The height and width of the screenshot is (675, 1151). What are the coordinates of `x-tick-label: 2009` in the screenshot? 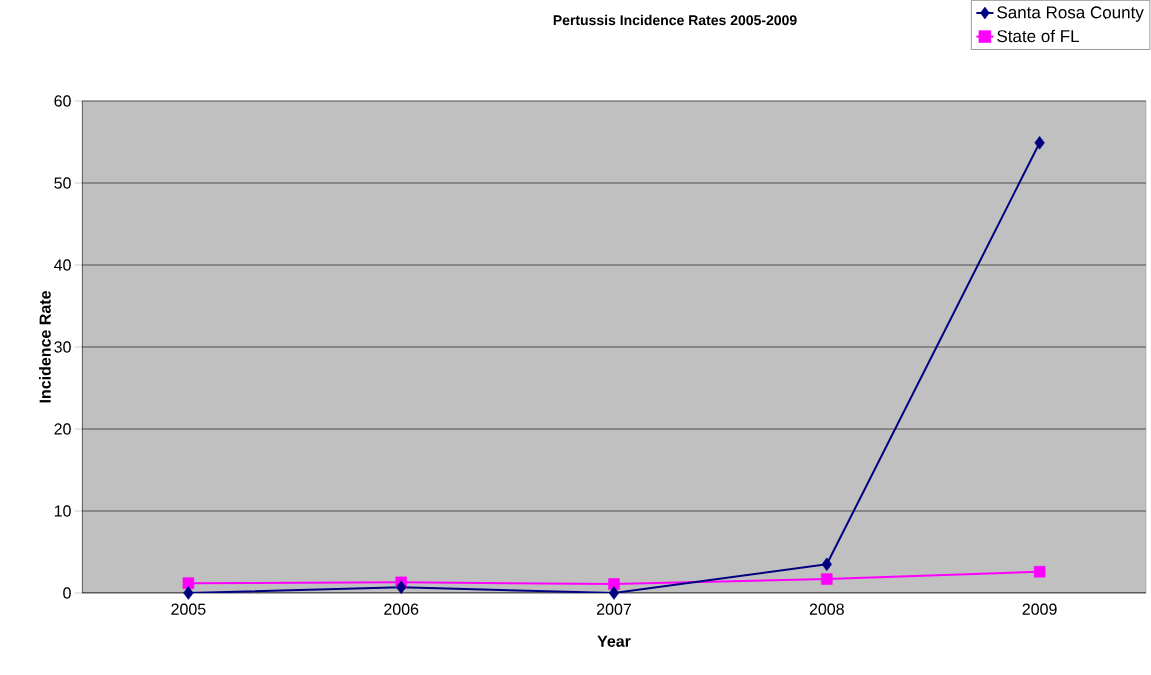 It's located at (1039, 609).